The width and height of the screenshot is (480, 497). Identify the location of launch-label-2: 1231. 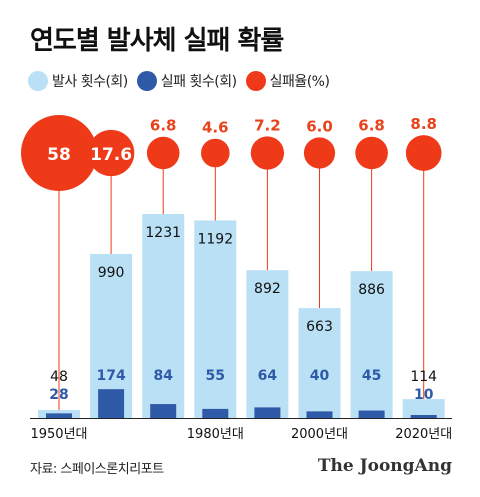
(163, 233).